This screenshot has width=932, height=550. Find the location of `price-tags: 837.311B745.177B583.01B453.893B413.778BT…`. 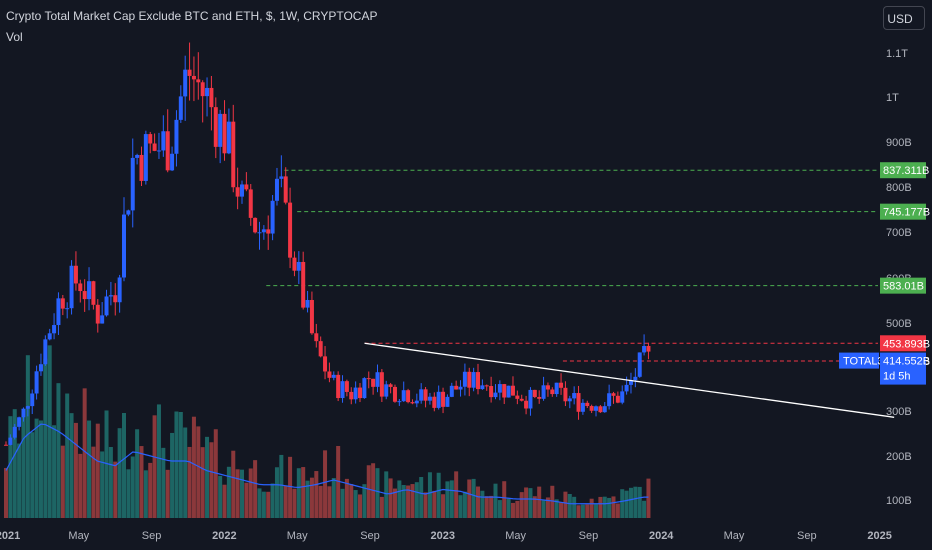

price-tags: 837.311B745.177B583.01B453.893B413.778BT… is located at coordinates (884, 273).